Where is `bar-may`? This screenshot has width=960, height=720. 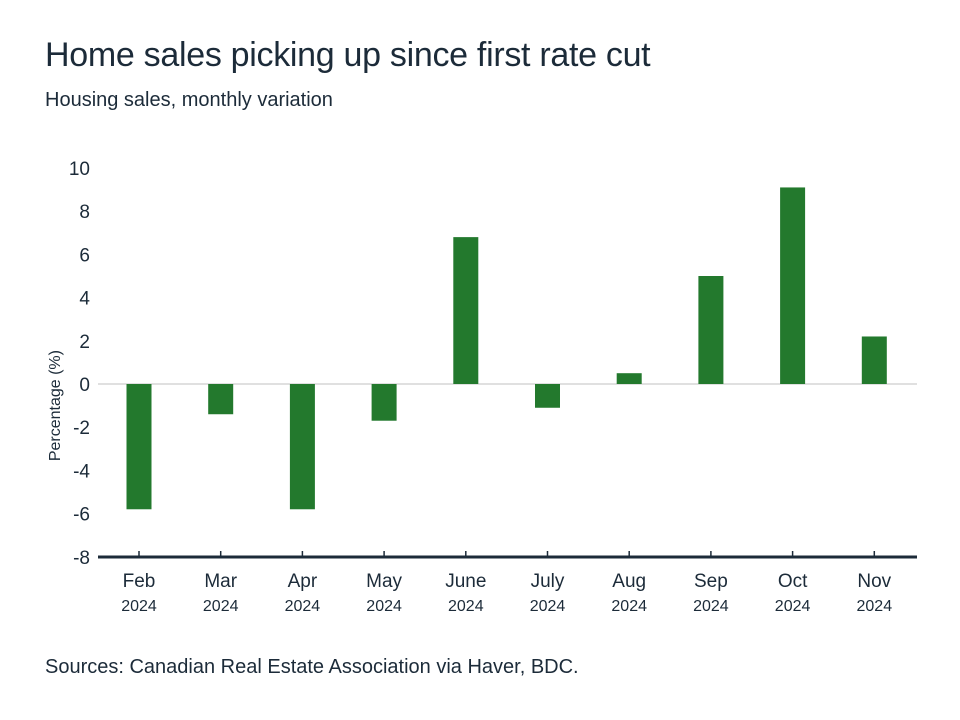 bar-may is located at coordinates (384, 402).